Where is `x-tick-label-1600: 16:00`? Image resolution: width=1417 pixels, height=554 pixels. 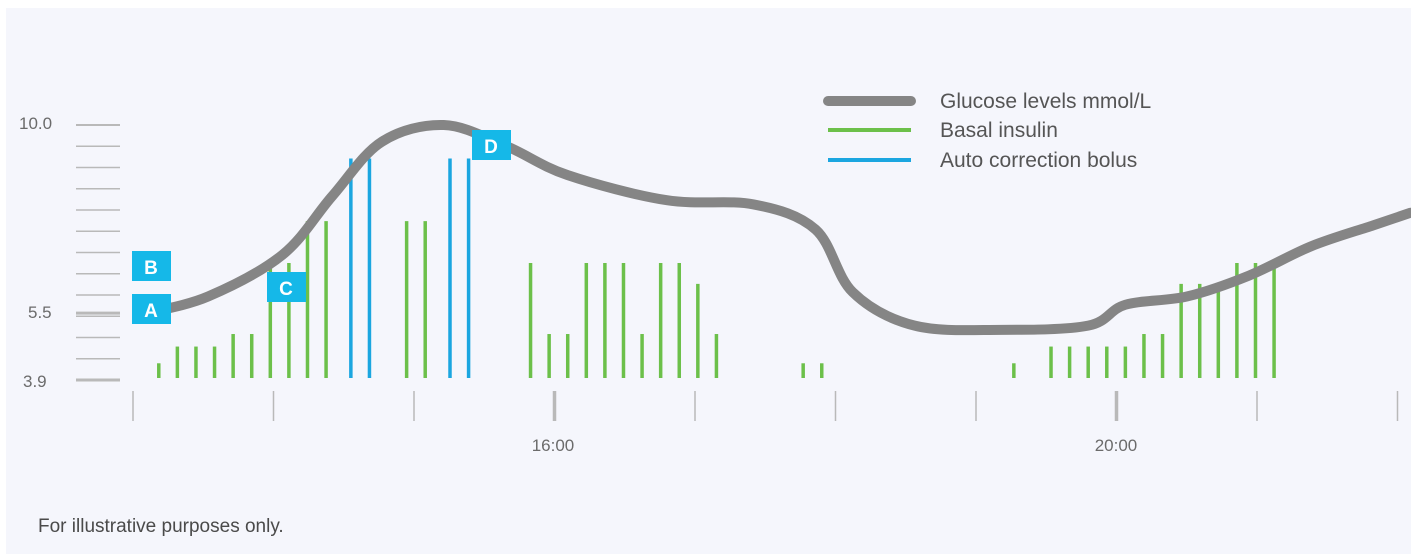
x-tick-label-1600: 16:00 is located at coordinates (553, 445).